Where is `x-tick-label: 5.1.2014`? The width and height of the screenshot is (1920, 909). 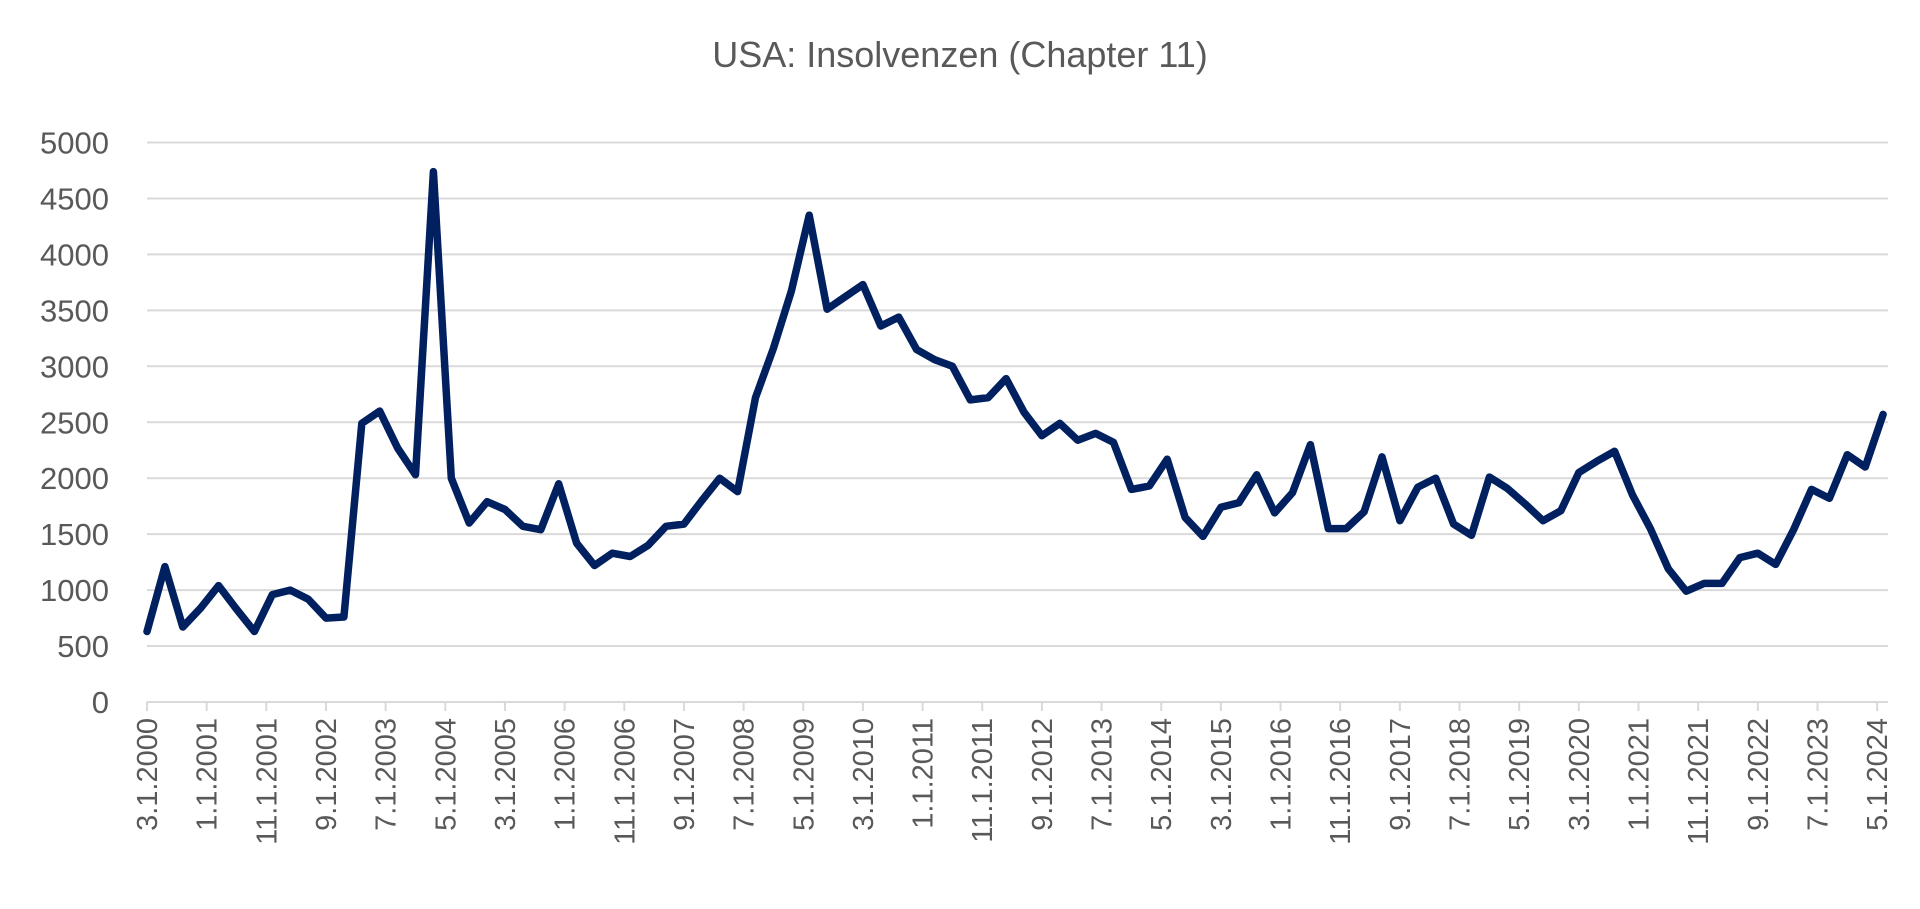
x-tick-label: 5.1.2014 is located at coordinates (1162, 774).